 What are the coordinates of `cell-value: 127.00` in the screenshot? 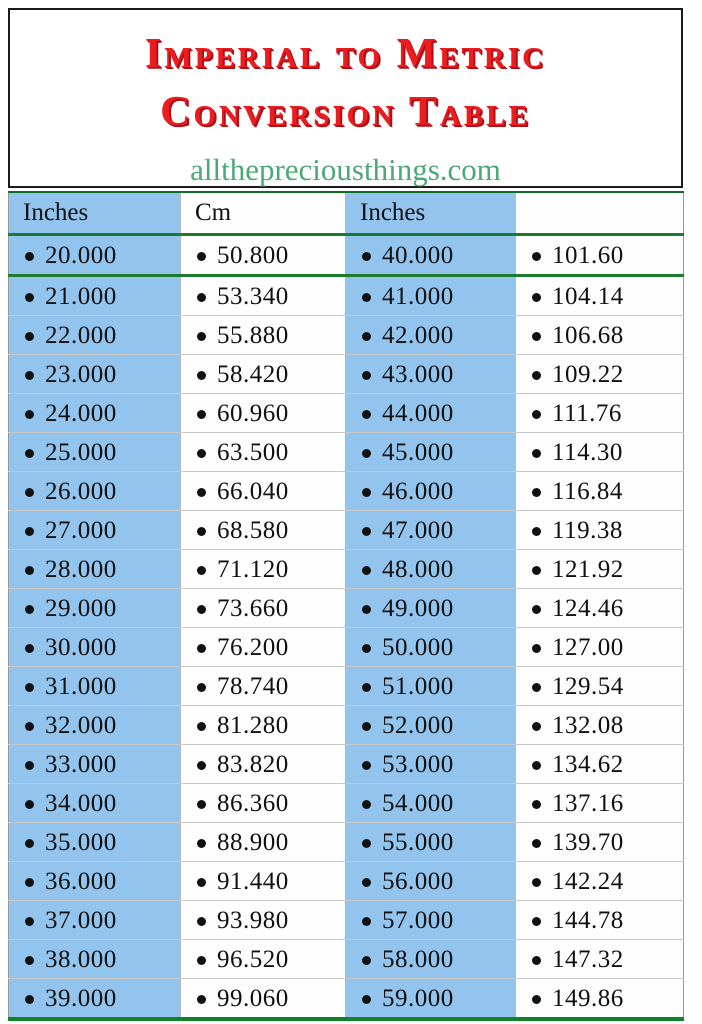 It's located at (588, 647).